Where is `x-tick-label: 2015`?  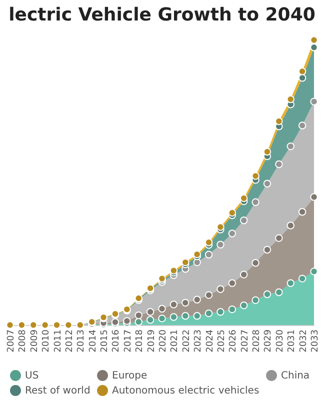 x-tick-label: 2015 is located at coordinates (105, 341).